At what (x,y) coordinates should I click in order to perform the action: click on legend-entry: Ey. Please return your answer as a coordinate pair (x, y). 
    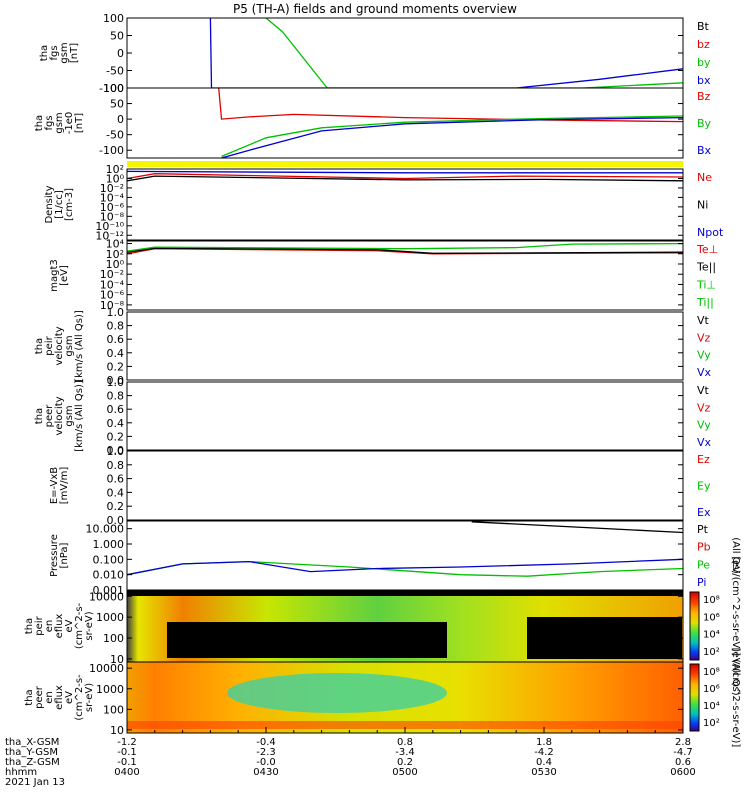
    Looking at the image, I should click on (704, 486).